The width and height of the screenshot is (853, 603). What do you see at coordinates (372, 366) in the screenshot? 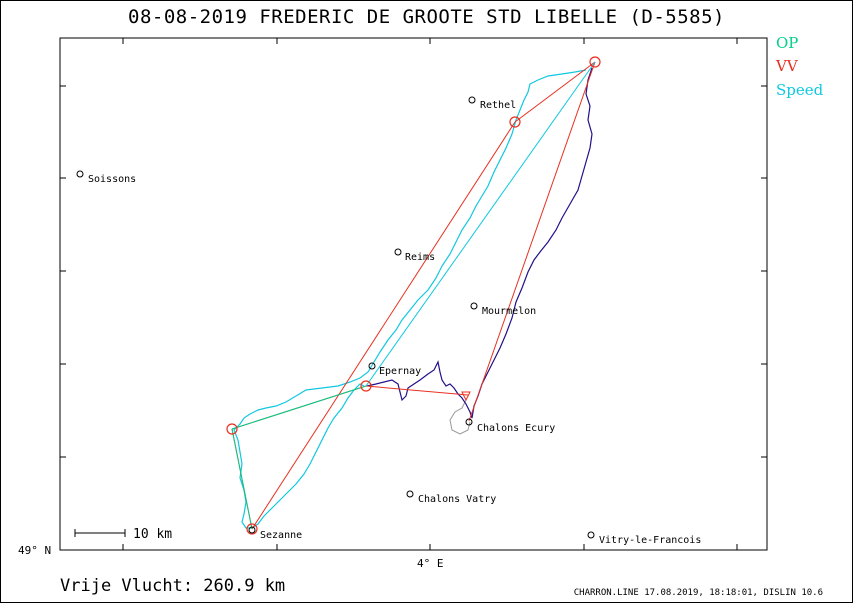
I see `marker-epernay` at bounding box center [372, 366].